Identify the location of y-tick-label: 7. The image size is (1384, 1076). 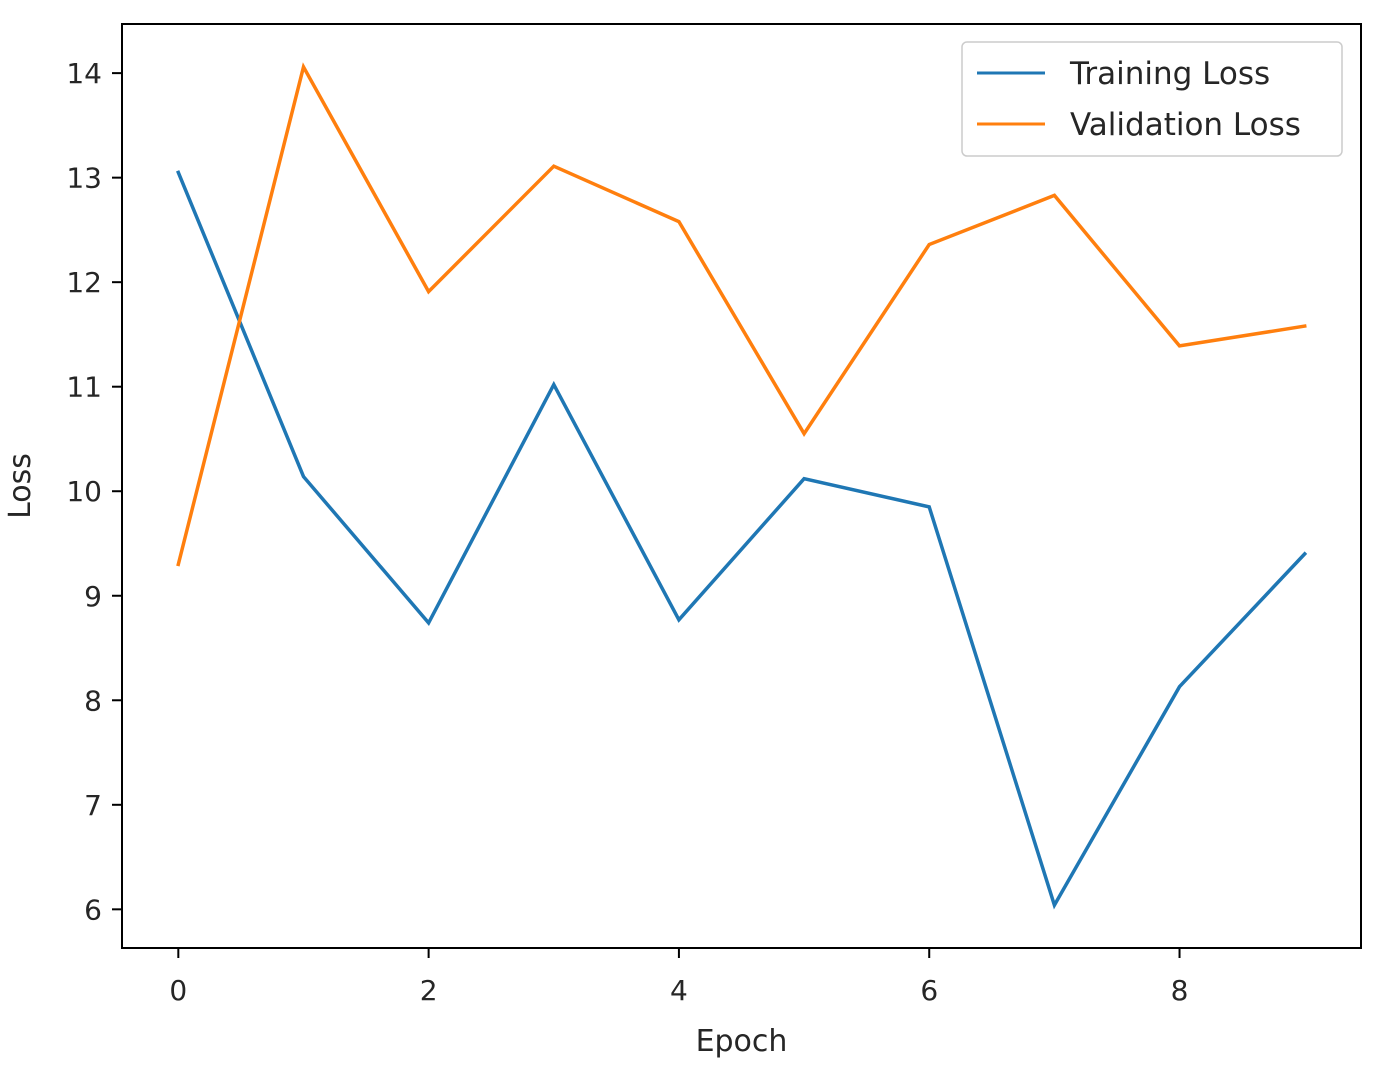
(93, 805).